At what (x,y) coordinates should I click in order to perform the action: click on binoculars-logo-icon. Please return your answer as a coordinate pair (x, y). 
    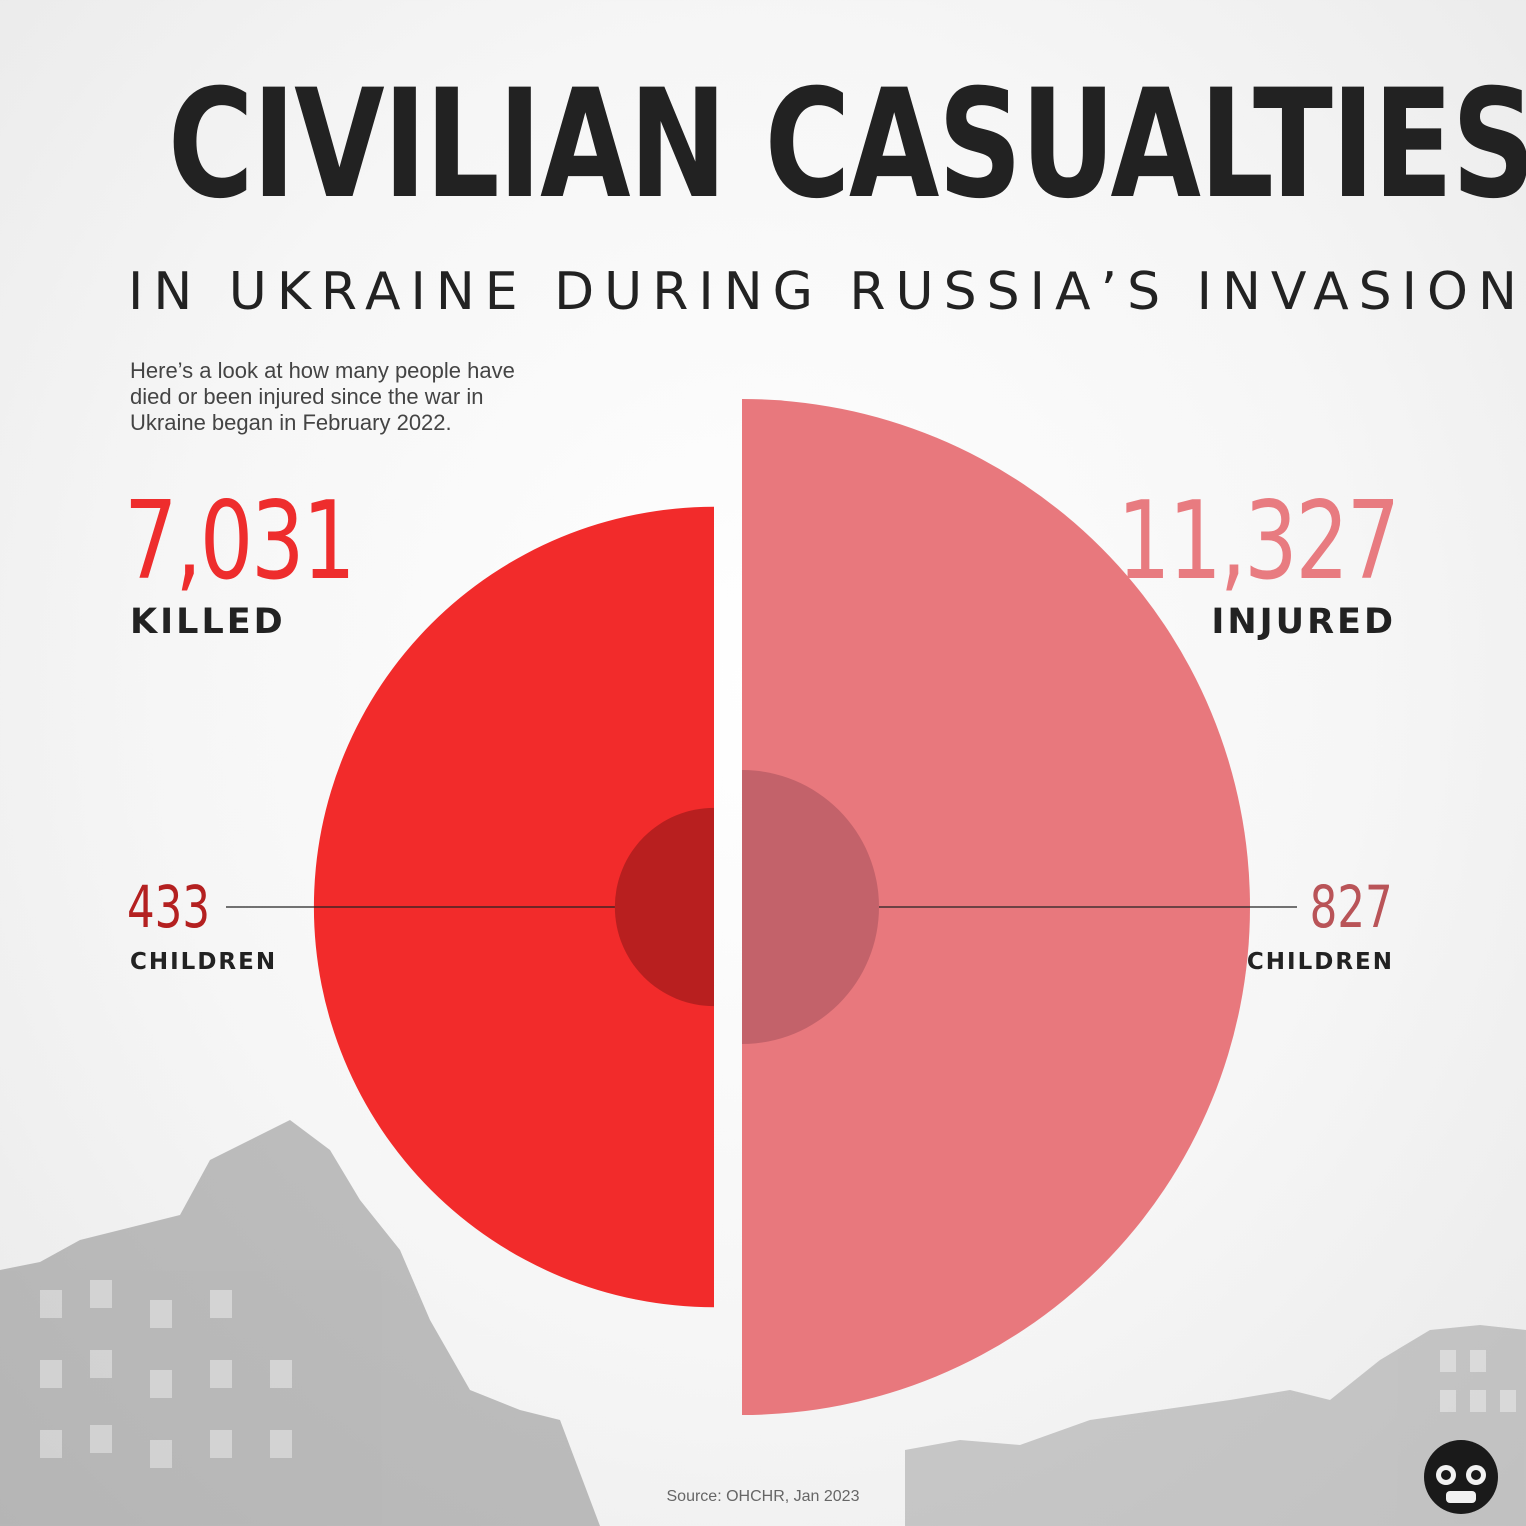
    Looking at the image, I should click on (1461, 1477).